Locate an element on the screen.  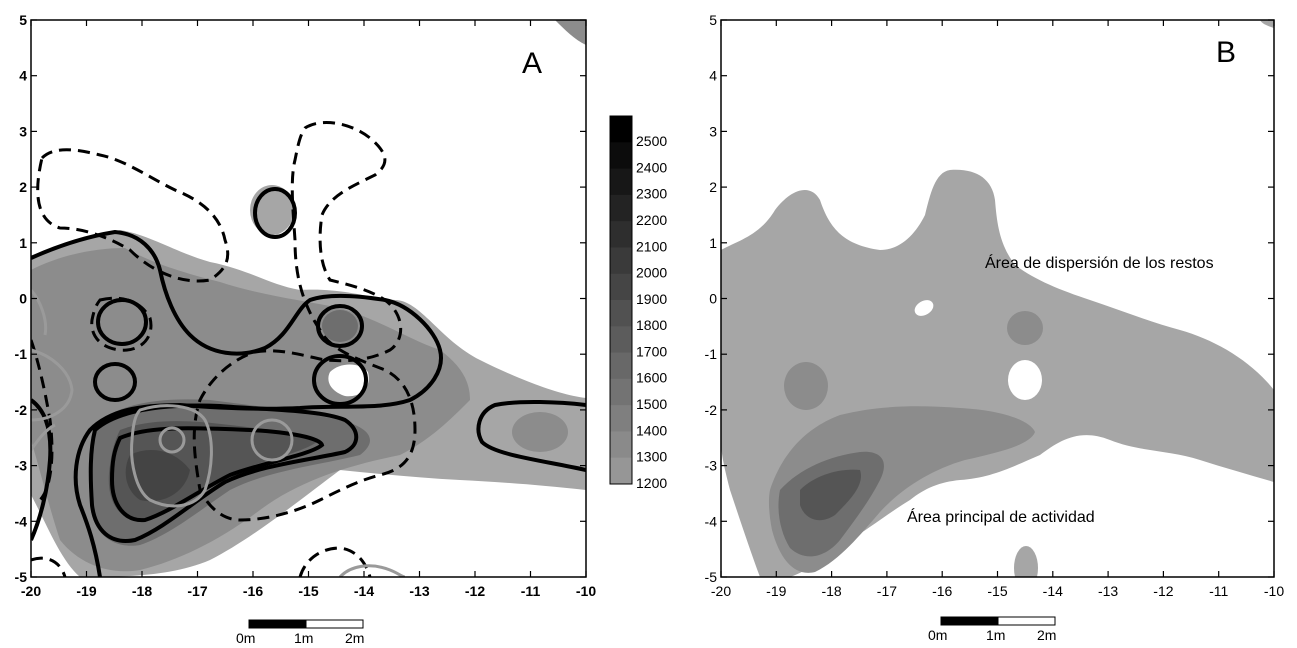
panel-a-fill-hole is located at coordinates (348, 380).